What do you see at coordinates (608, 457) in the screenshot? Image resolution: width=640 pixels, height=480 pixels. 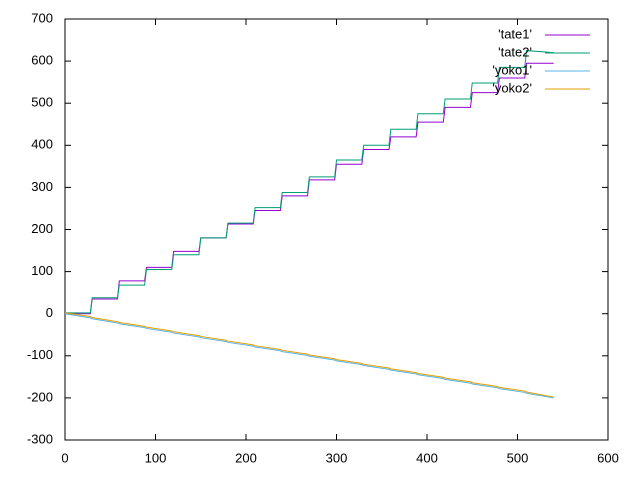 I see `x-tick-label: 600` at bounding box center [608, 457].